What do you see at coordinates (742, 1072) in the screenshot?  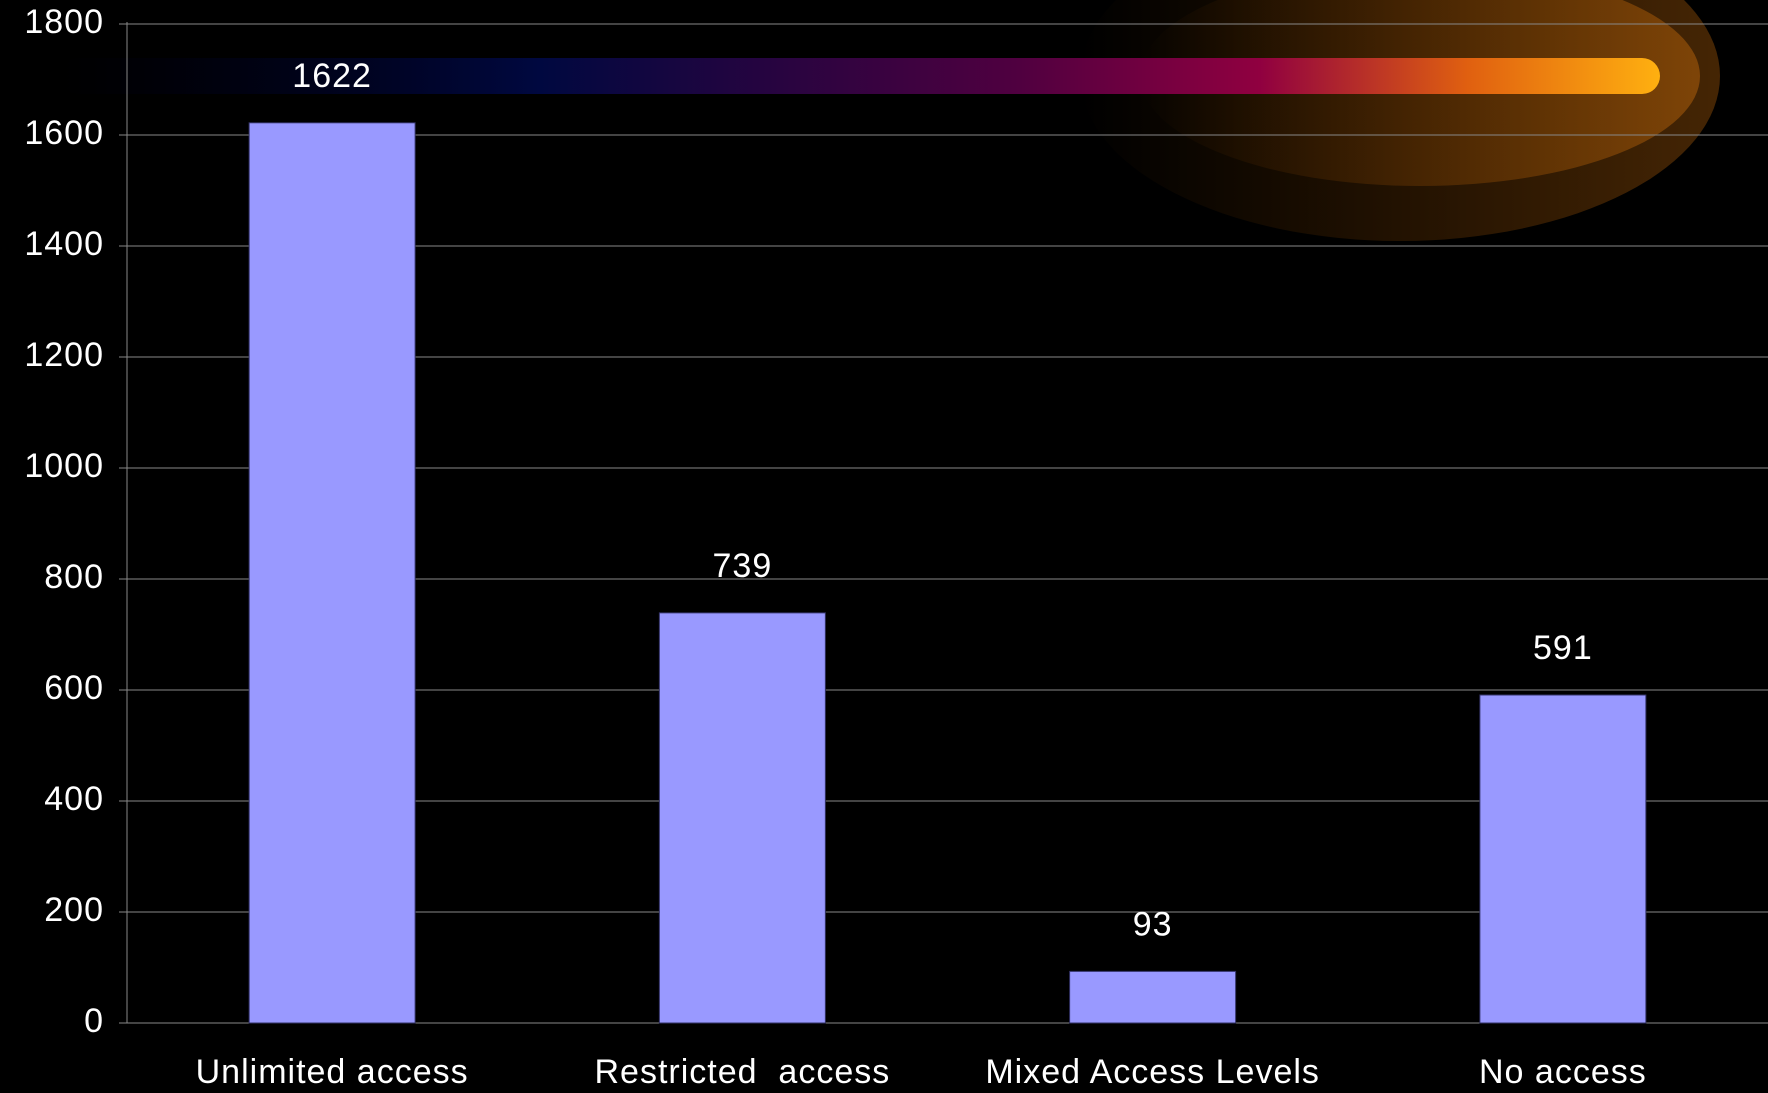 I see `x-tick-label: Restricted access` at bounding box center [742, 1072].